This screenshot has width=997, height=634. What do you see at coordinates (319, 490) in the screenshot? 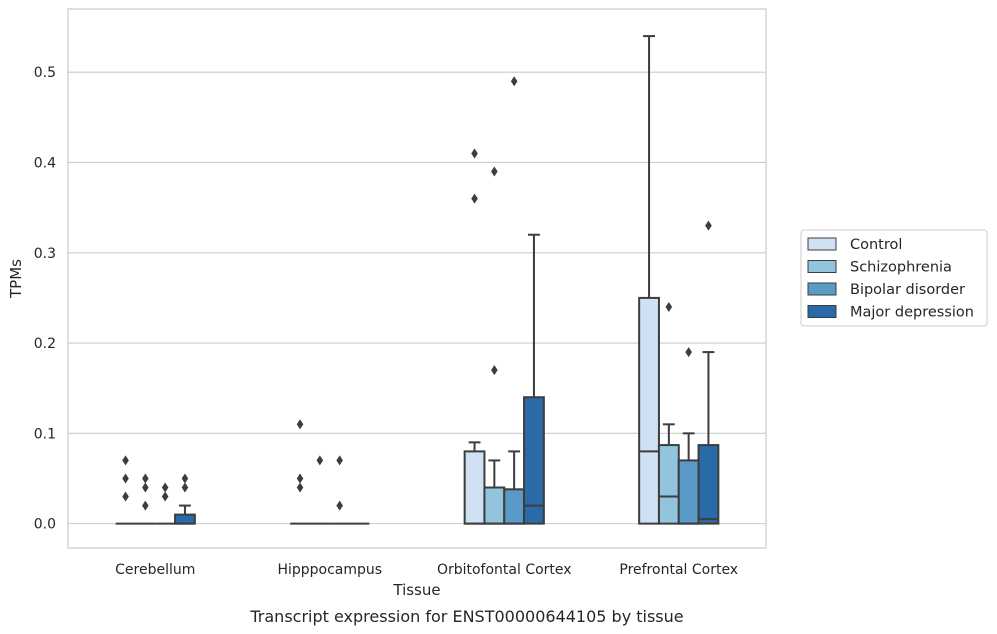
I see `box-schizophrenia-hipppocampus` at bounding box center [319, 490].